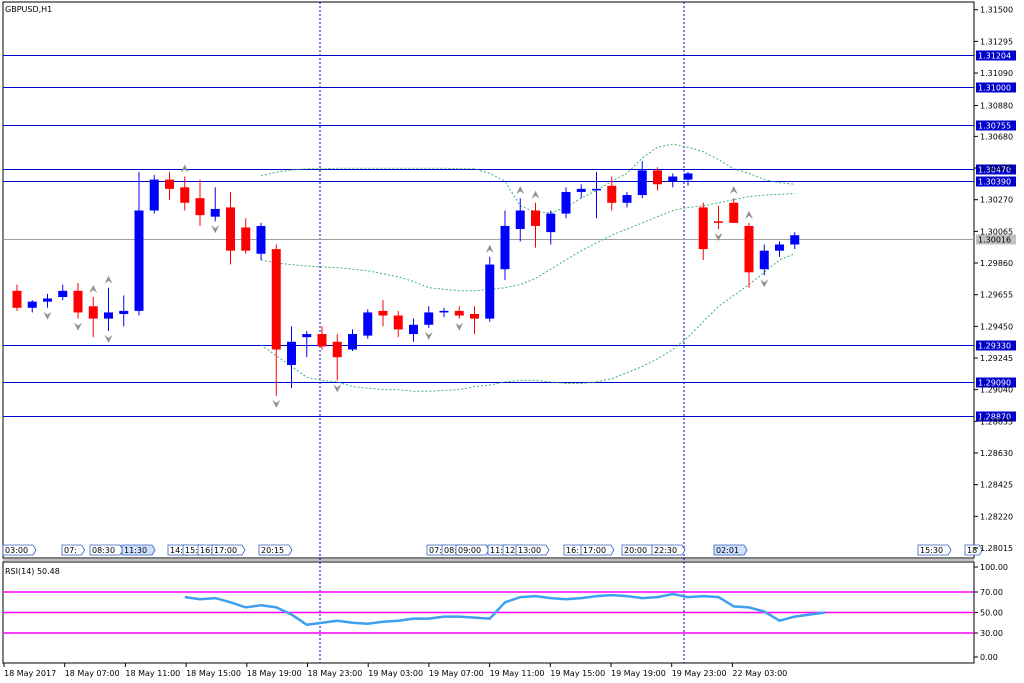 Image resolution: width=1024 pixels, height=683 pixels. Describe the element at coordinates (994, 240) in the screenshot. I see `current-price-label: 1.30016` at that location.